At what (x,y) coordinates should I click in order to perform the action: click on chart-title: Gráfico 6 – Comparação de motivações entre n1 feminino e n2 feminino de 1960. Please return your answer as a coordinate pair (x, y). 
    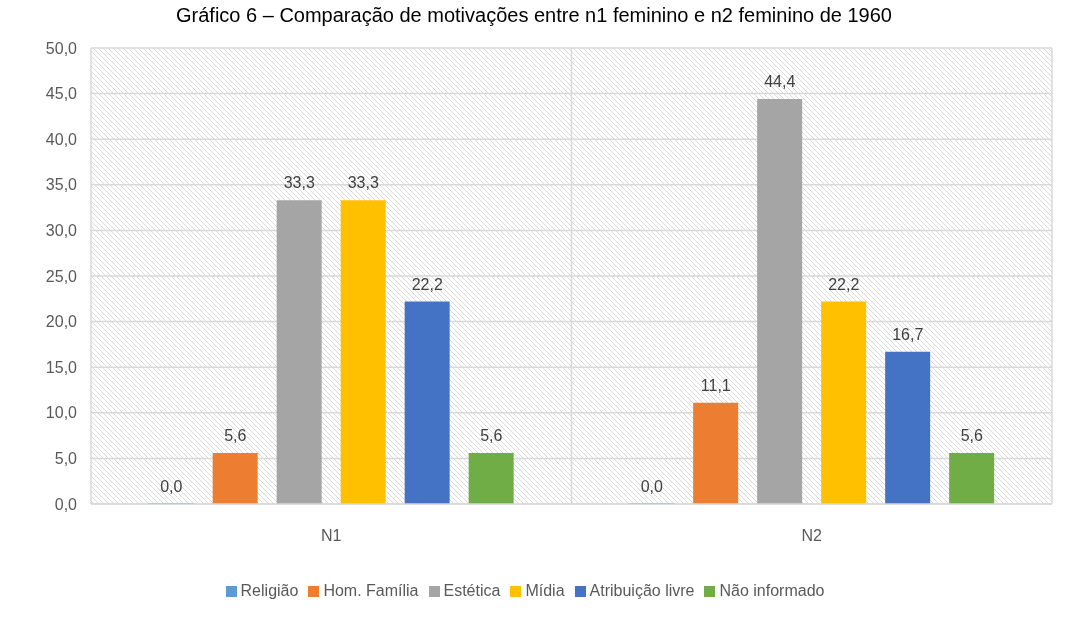
    Looking at the image, I should click on (534, 15).